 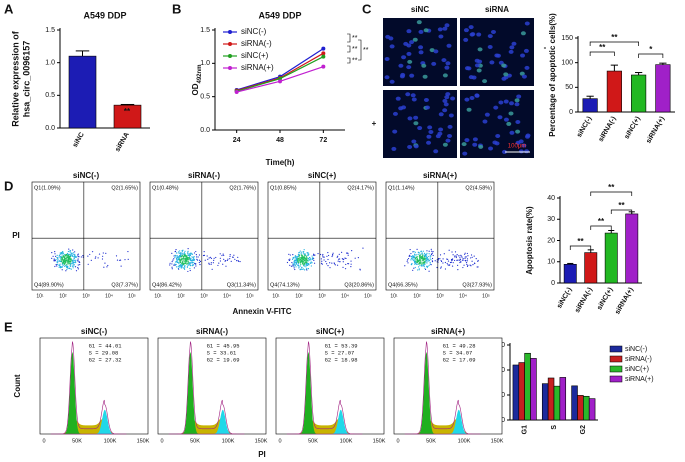 What do you see at coordinates (442, 388) in the screenshot?
I see `histogram-outline` at bounding box center [442, 388].